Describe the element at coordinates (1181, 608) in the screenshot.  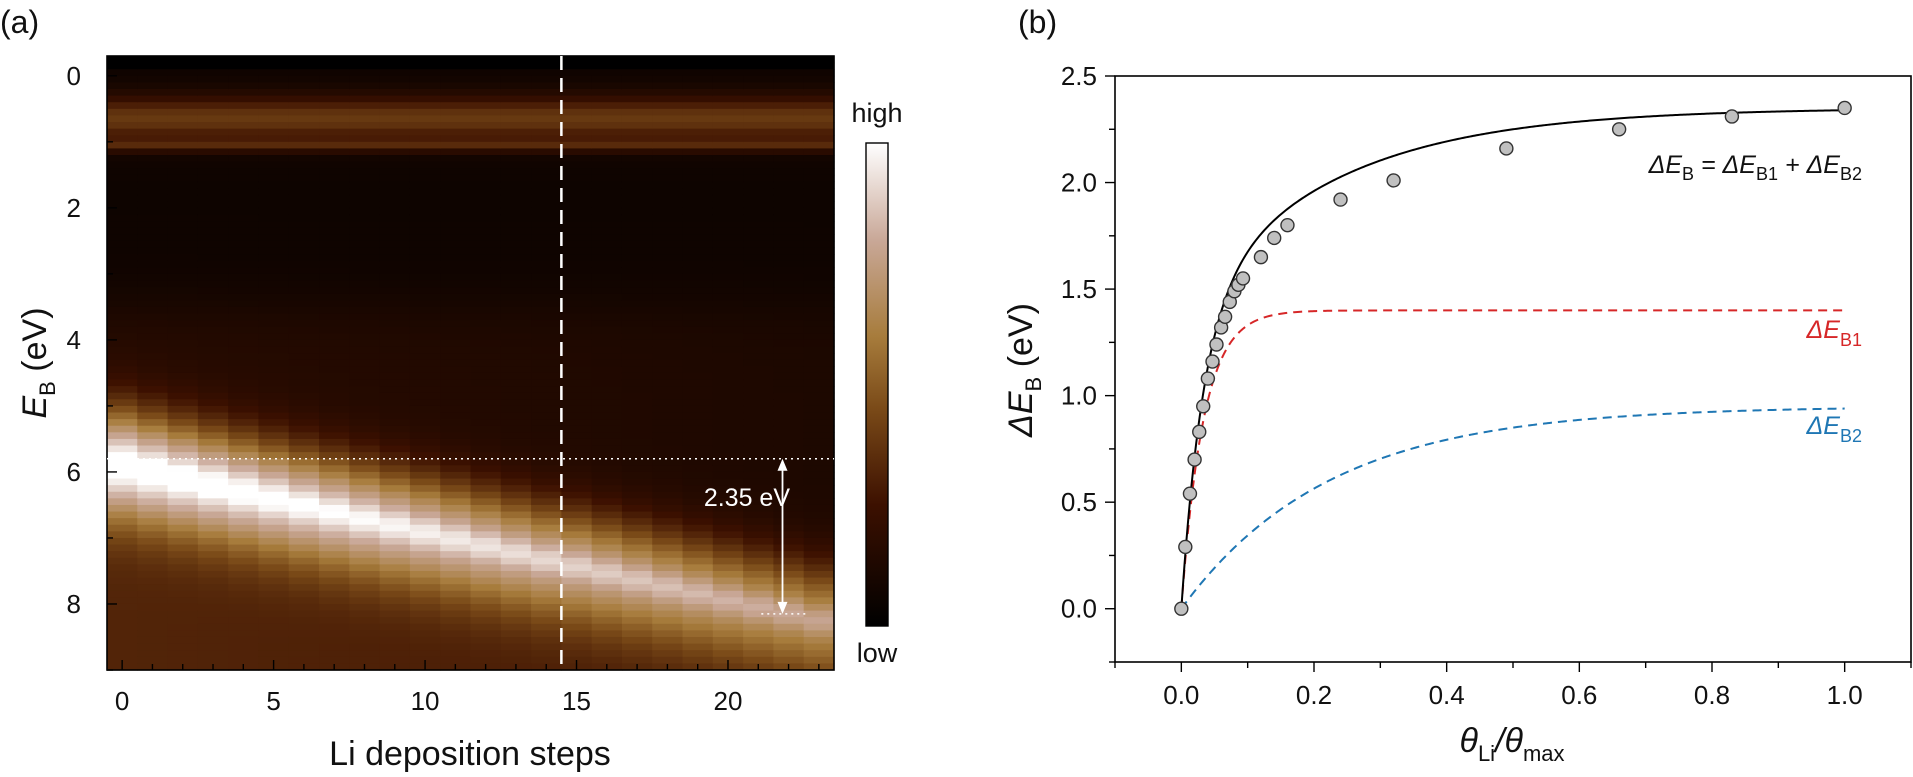
I see `data-point` at that location.